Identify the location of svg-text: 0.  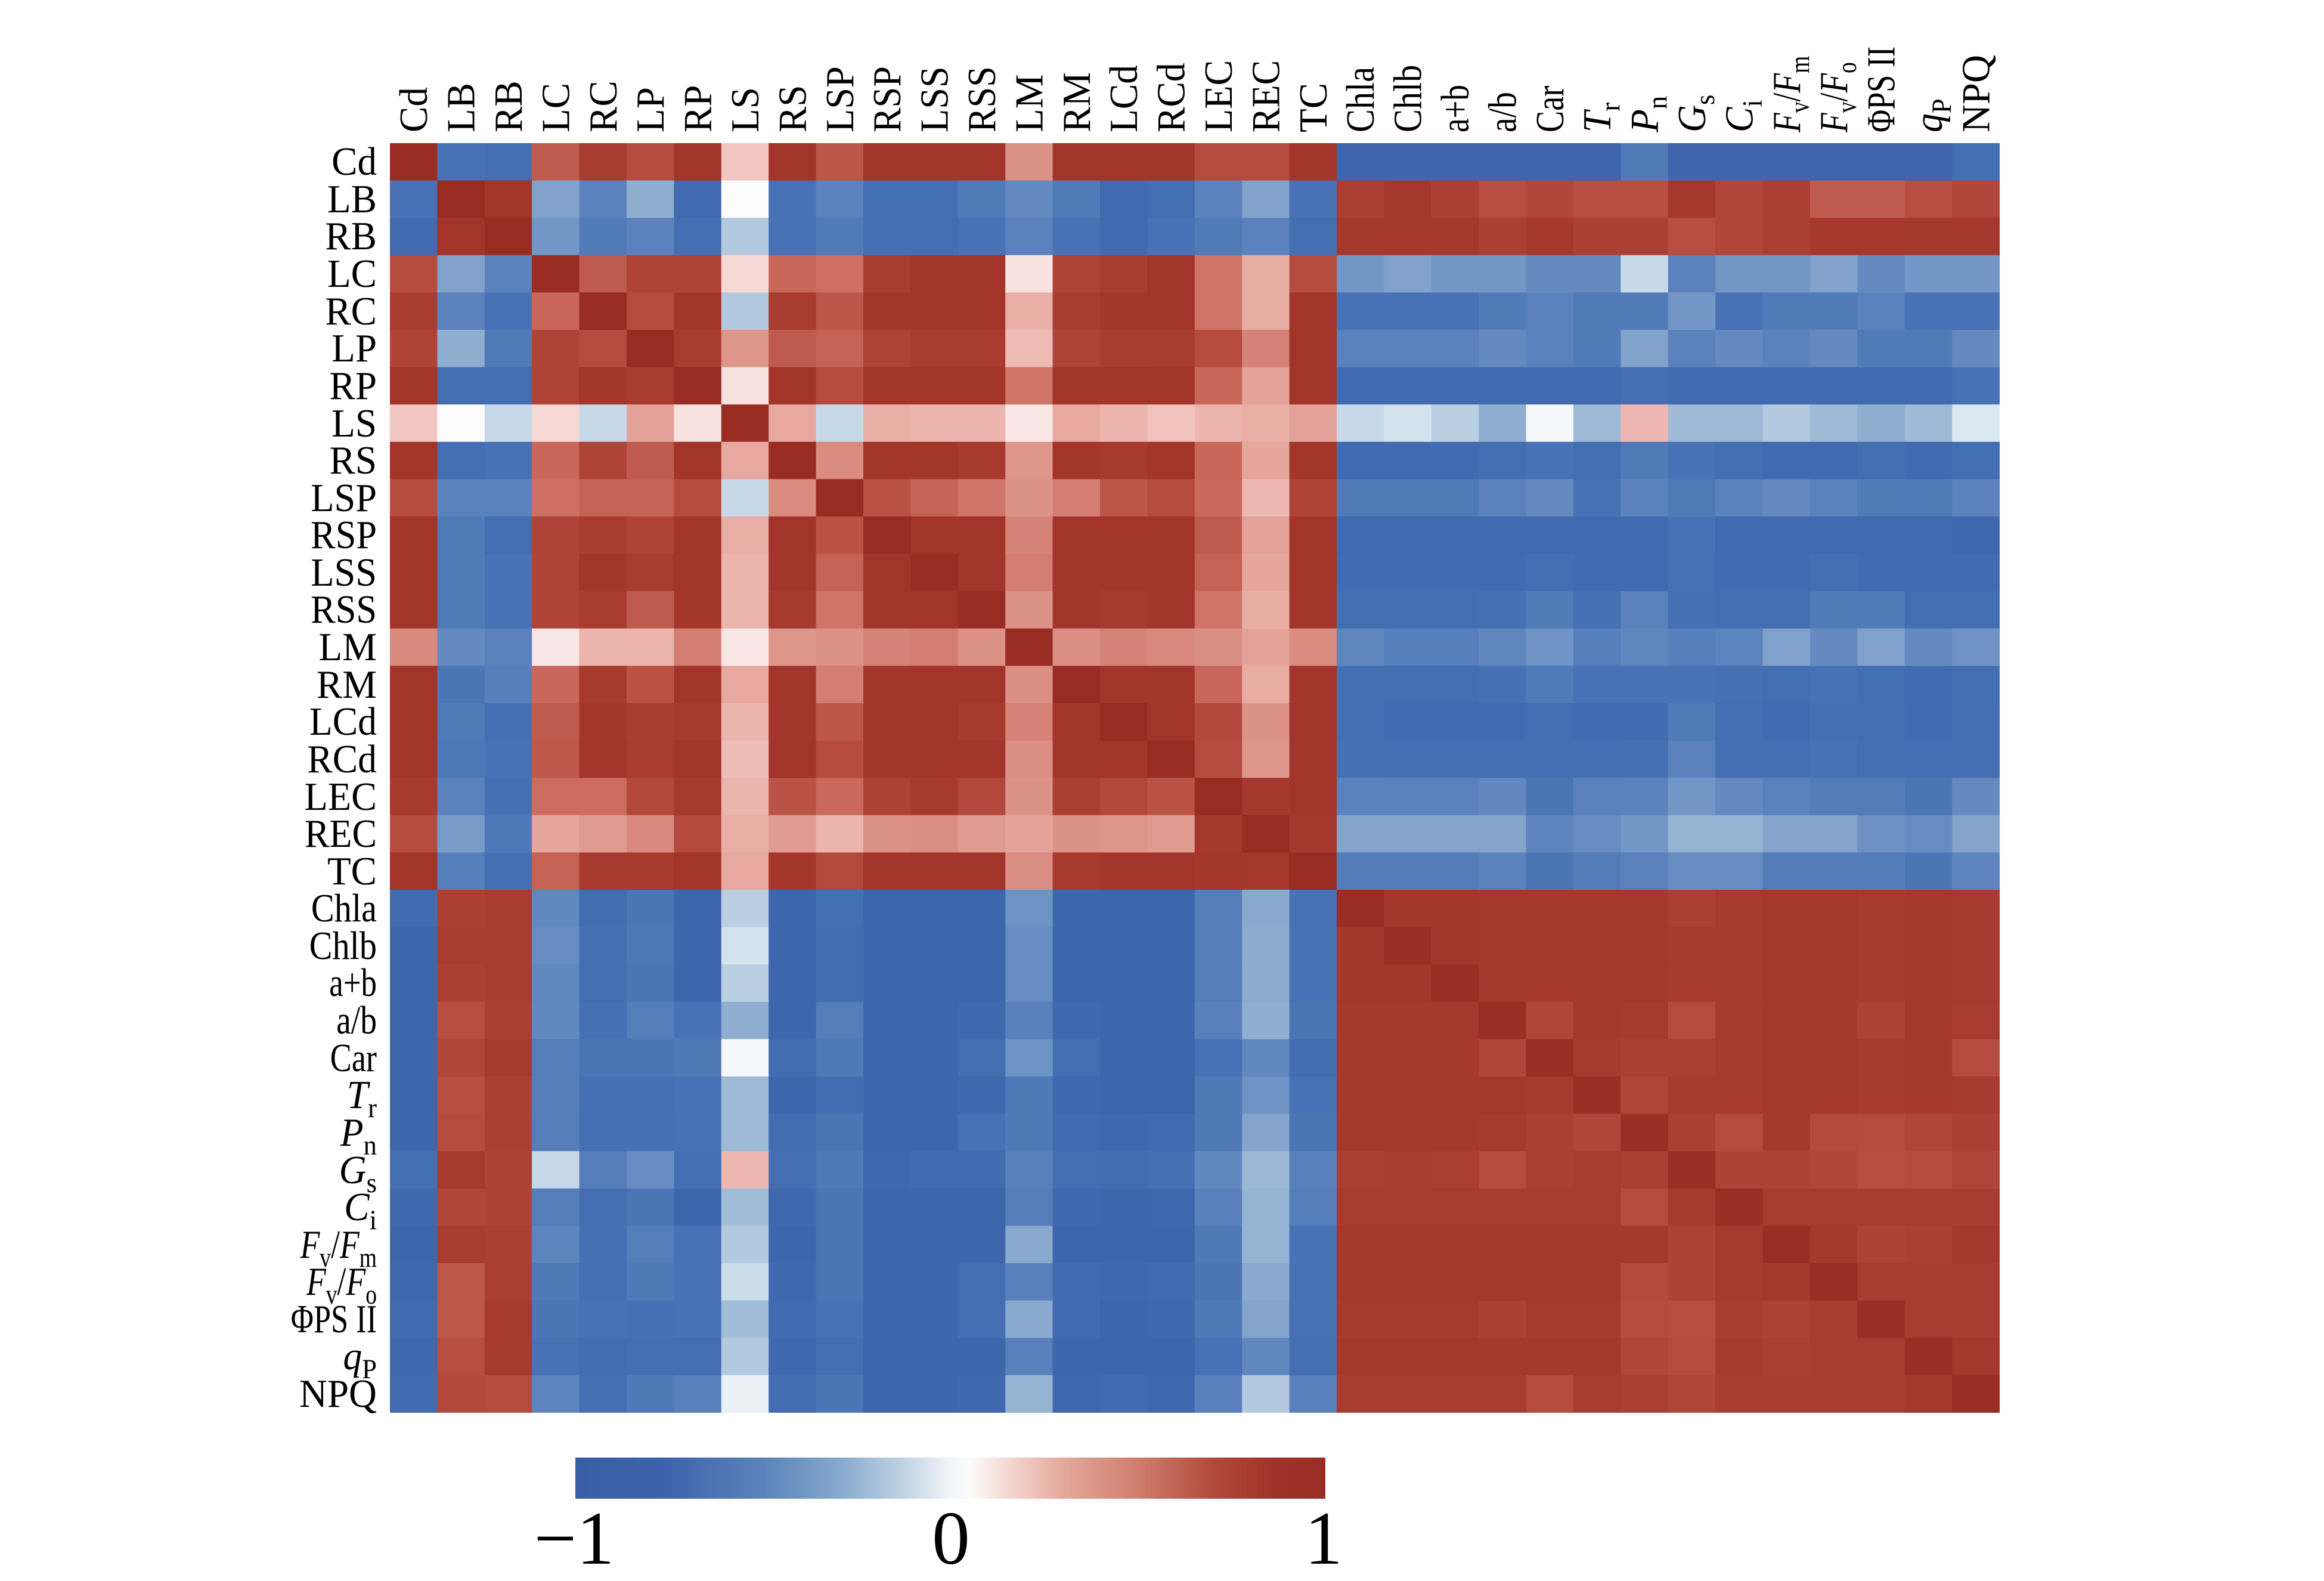
(951, 1537).